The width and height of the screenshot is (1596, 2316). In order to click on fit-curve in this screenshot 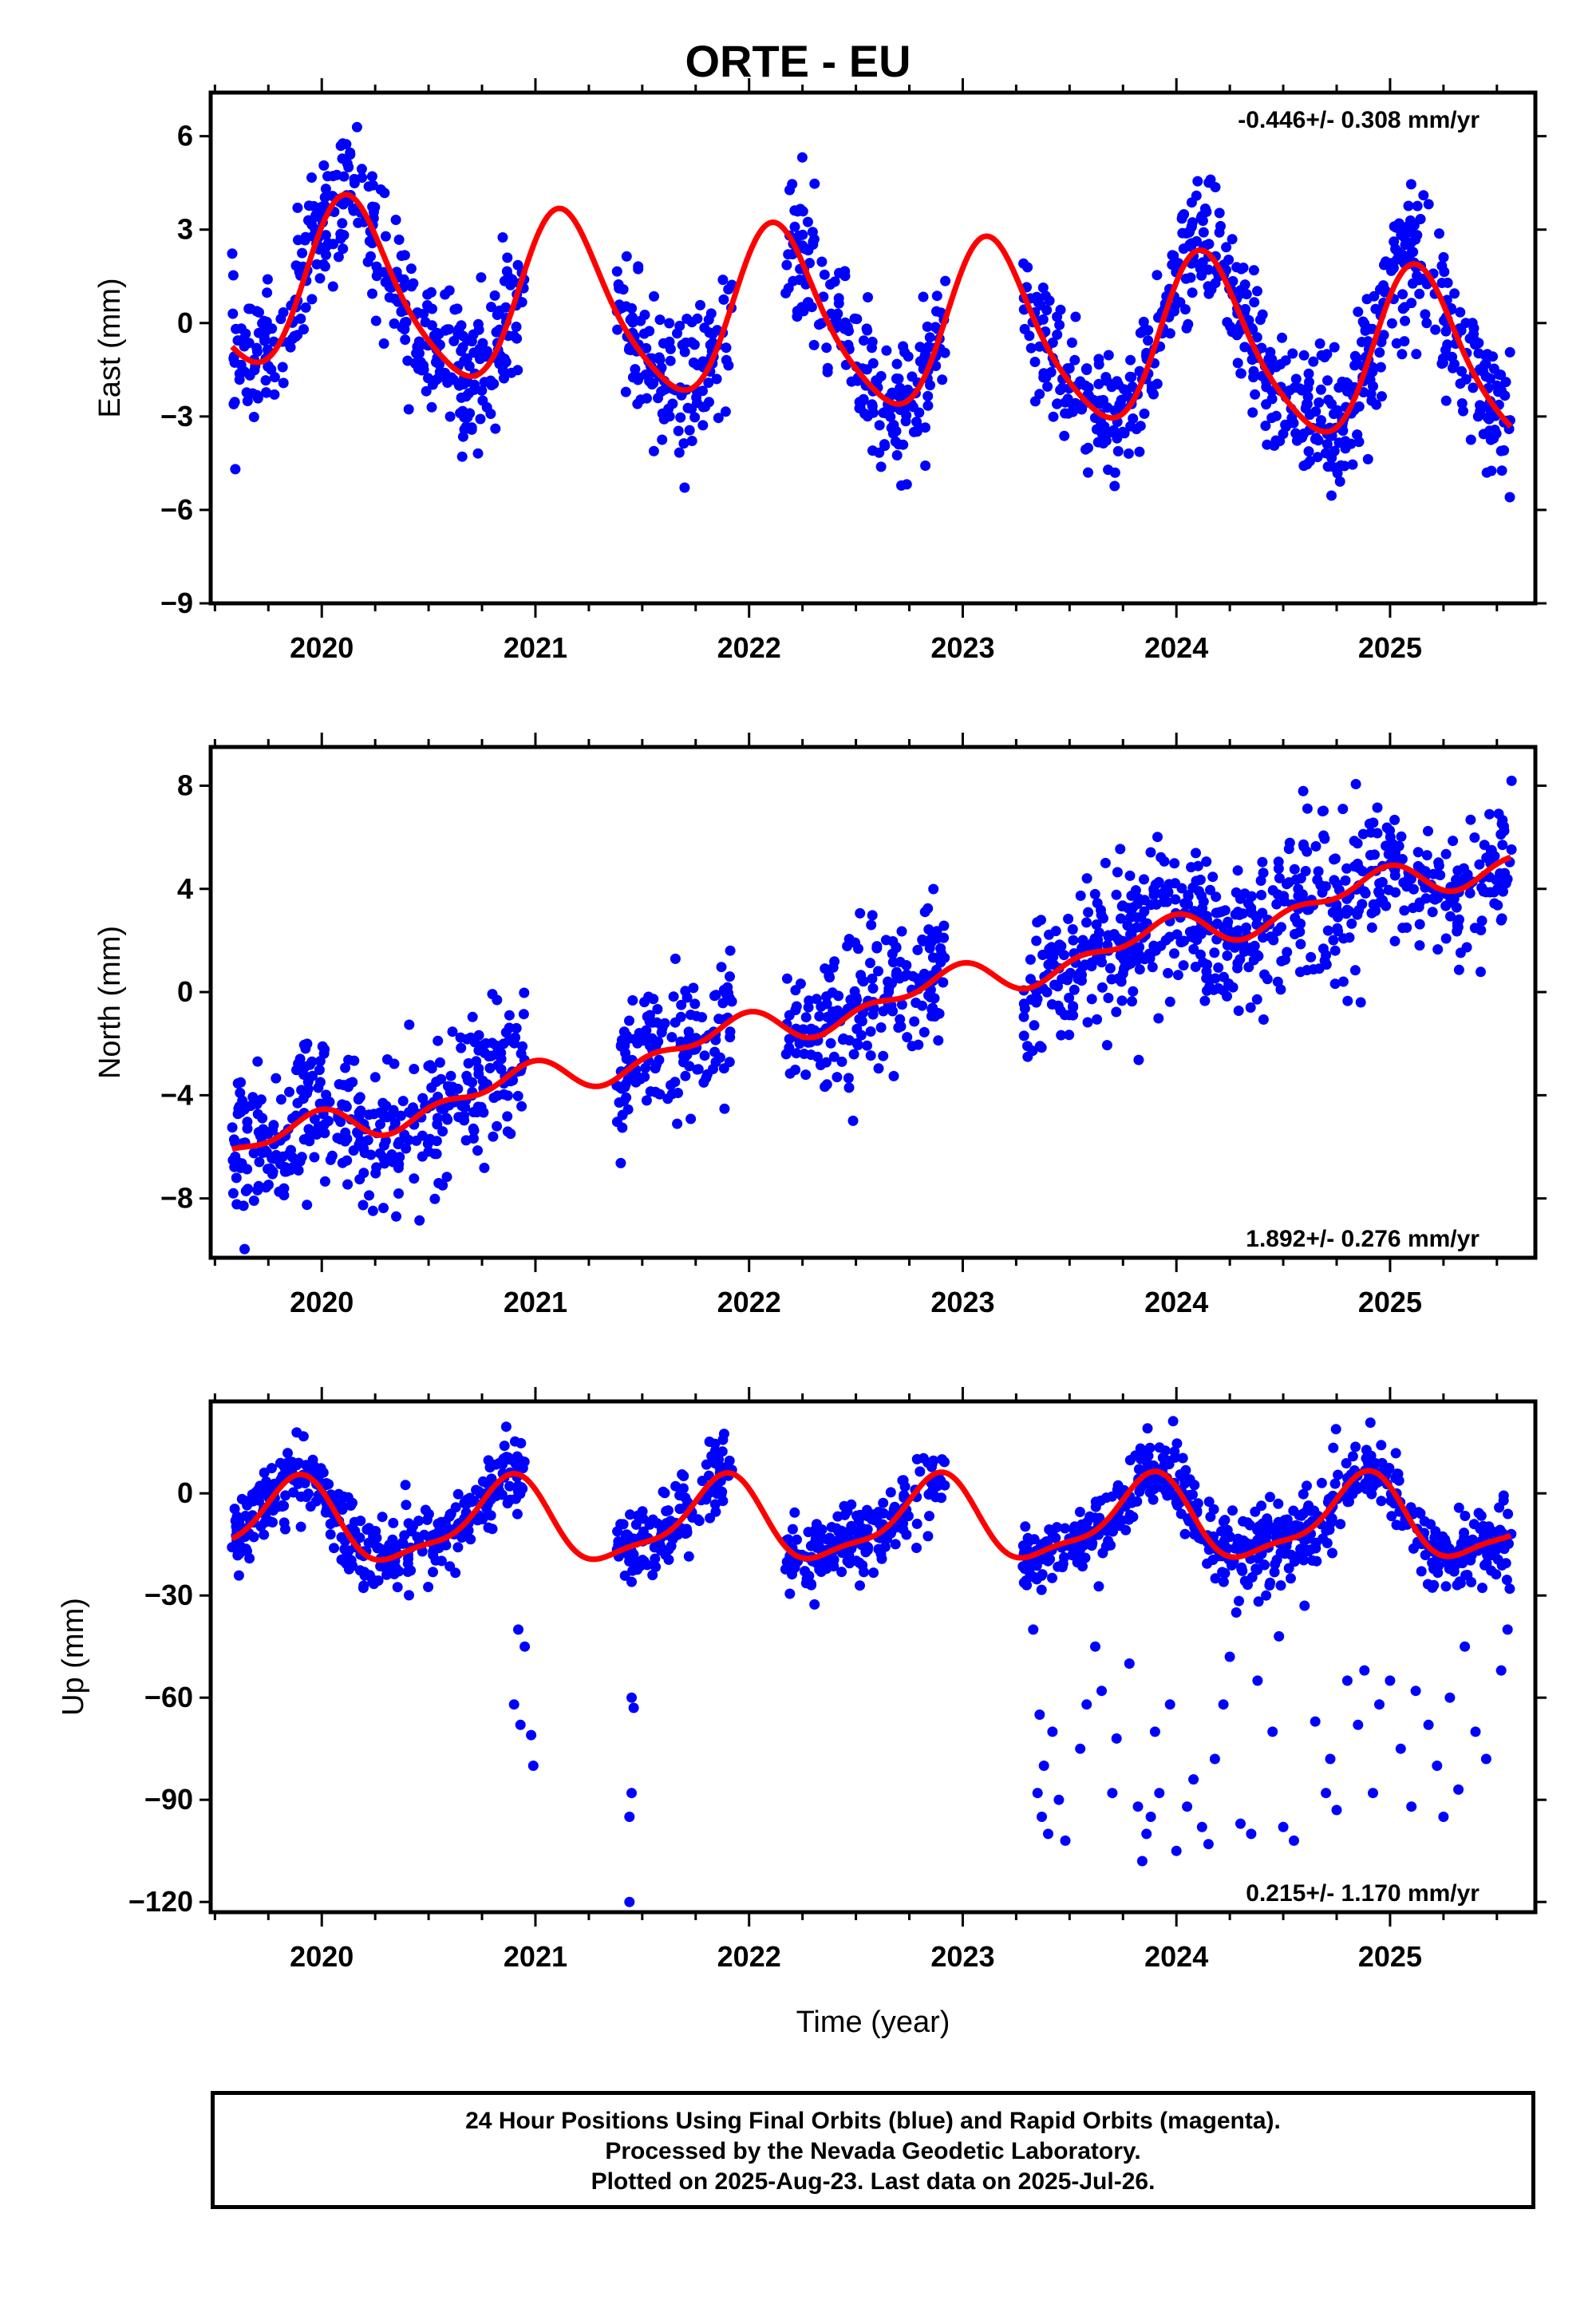, I will do `click(871, 313)`.